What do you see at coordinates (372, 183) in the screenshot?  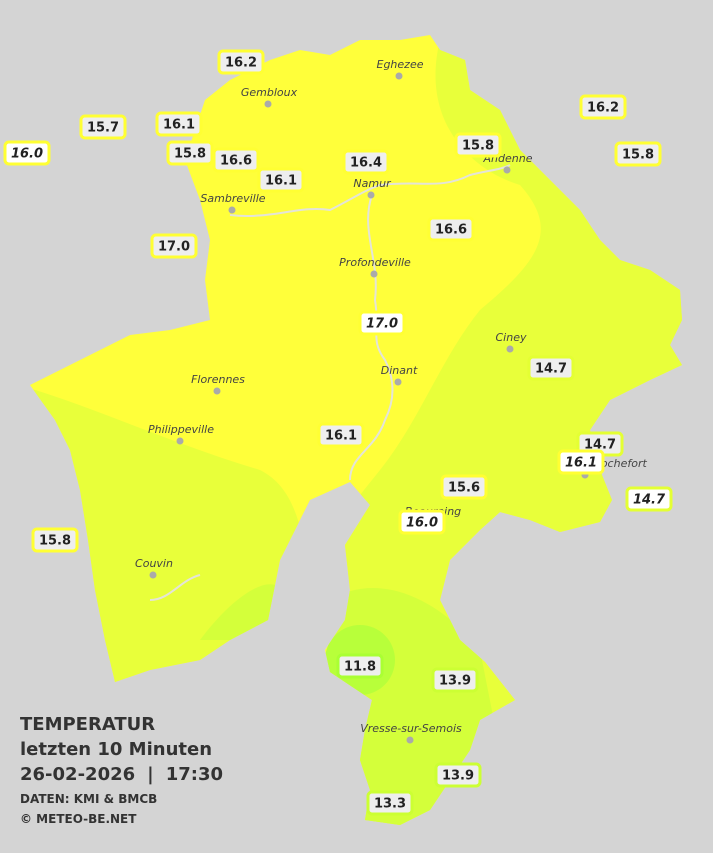 I see `city-label: Namur` at bounding box center [372, 183].